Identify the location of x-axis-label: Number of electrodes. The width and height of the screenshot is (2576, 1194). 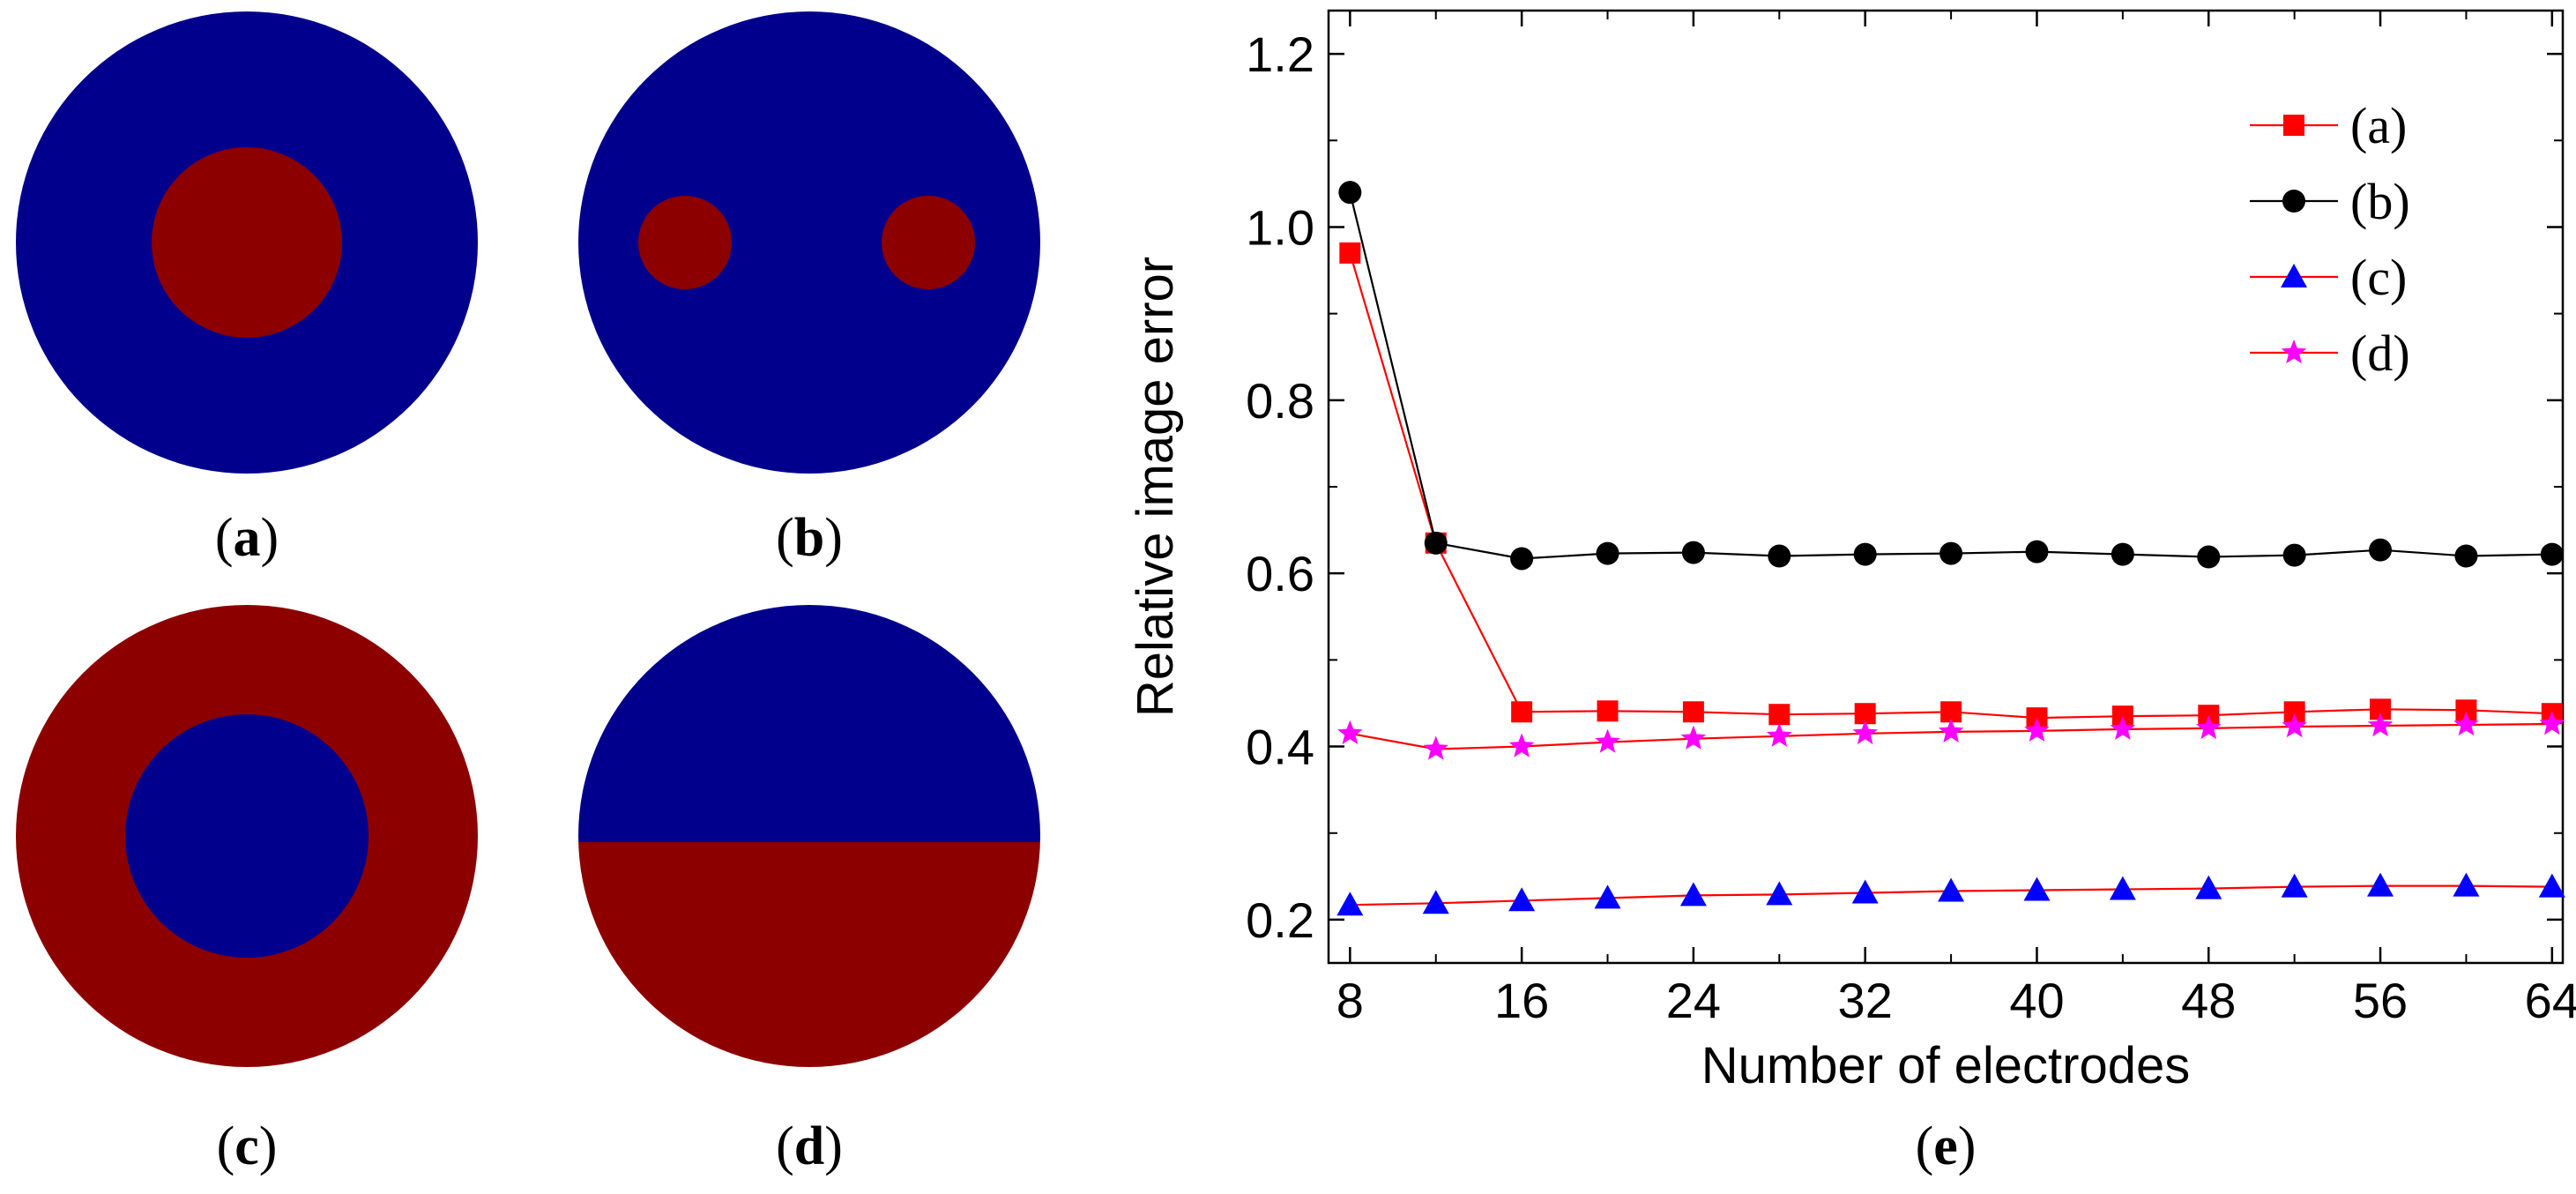
(1946, 1065).